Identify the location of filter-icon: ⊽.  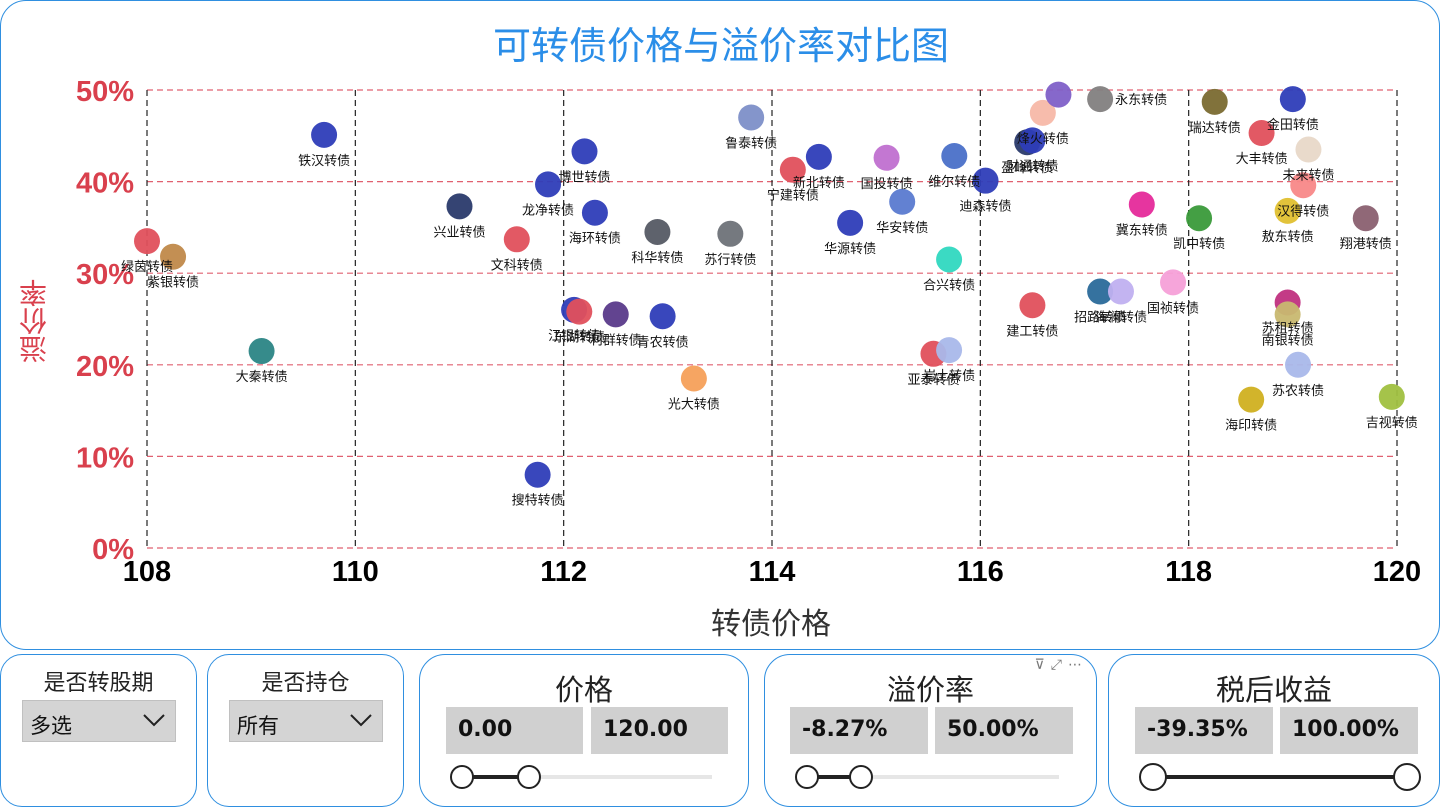
(1042, 665).